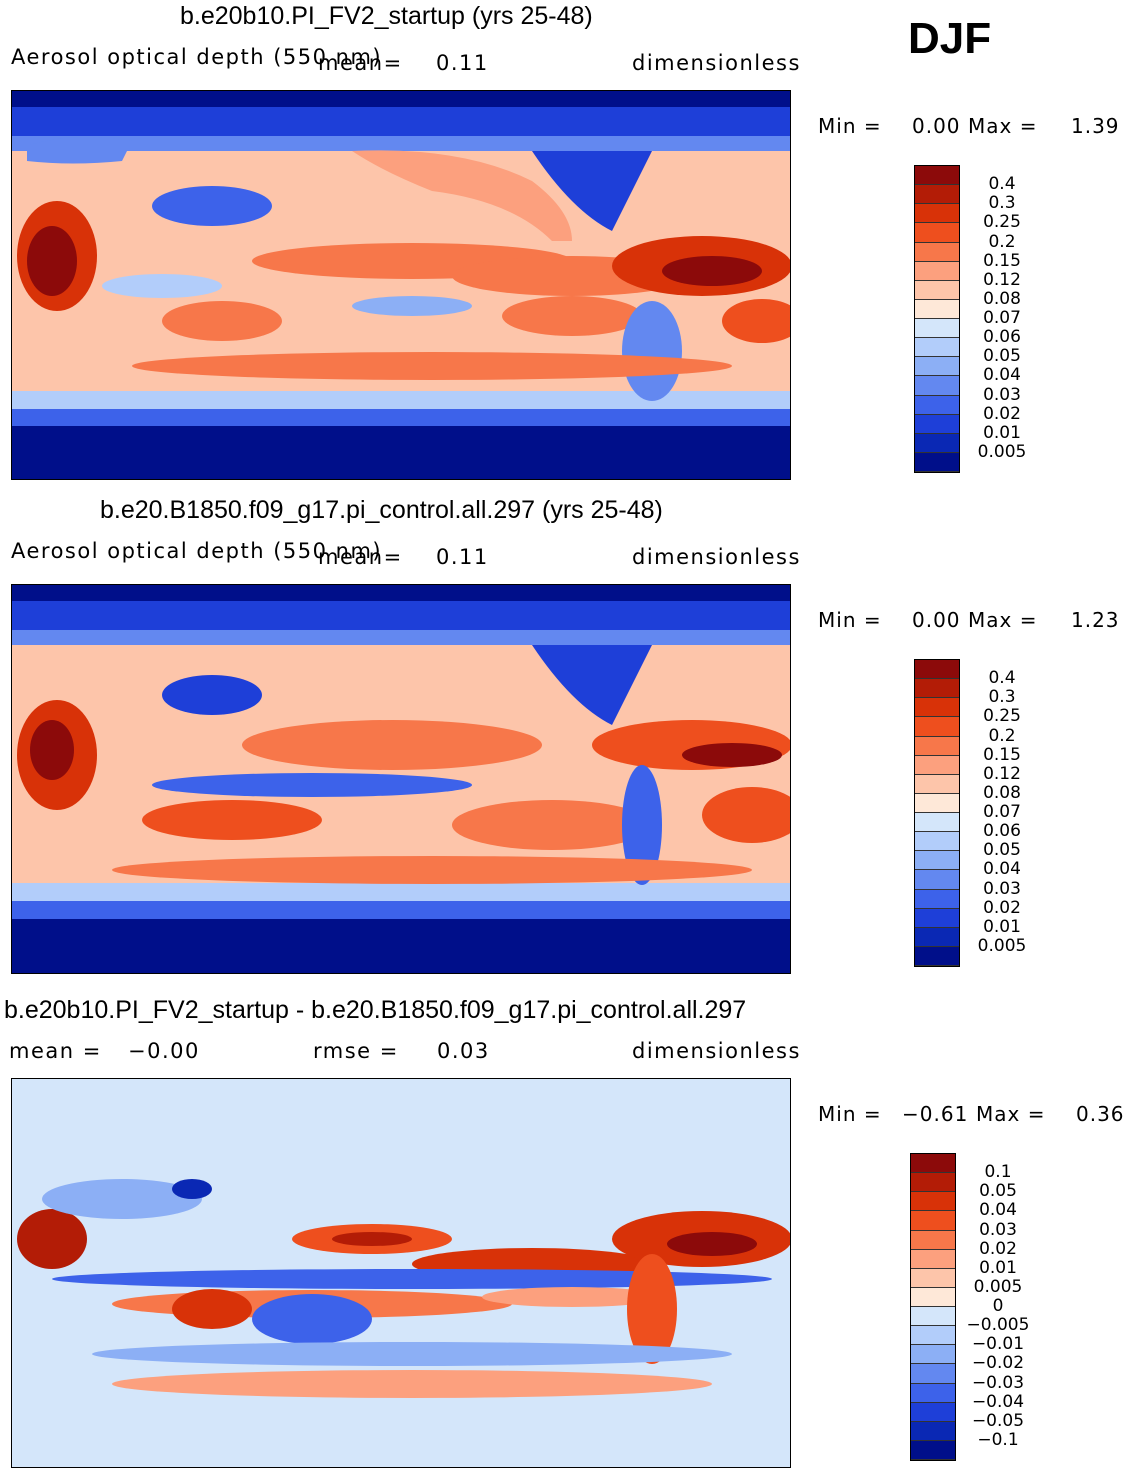 The width and height of the screenshot is (1127, 1474). I want to click on panel3-rmse-label: rmse =, so click(356, 1051).